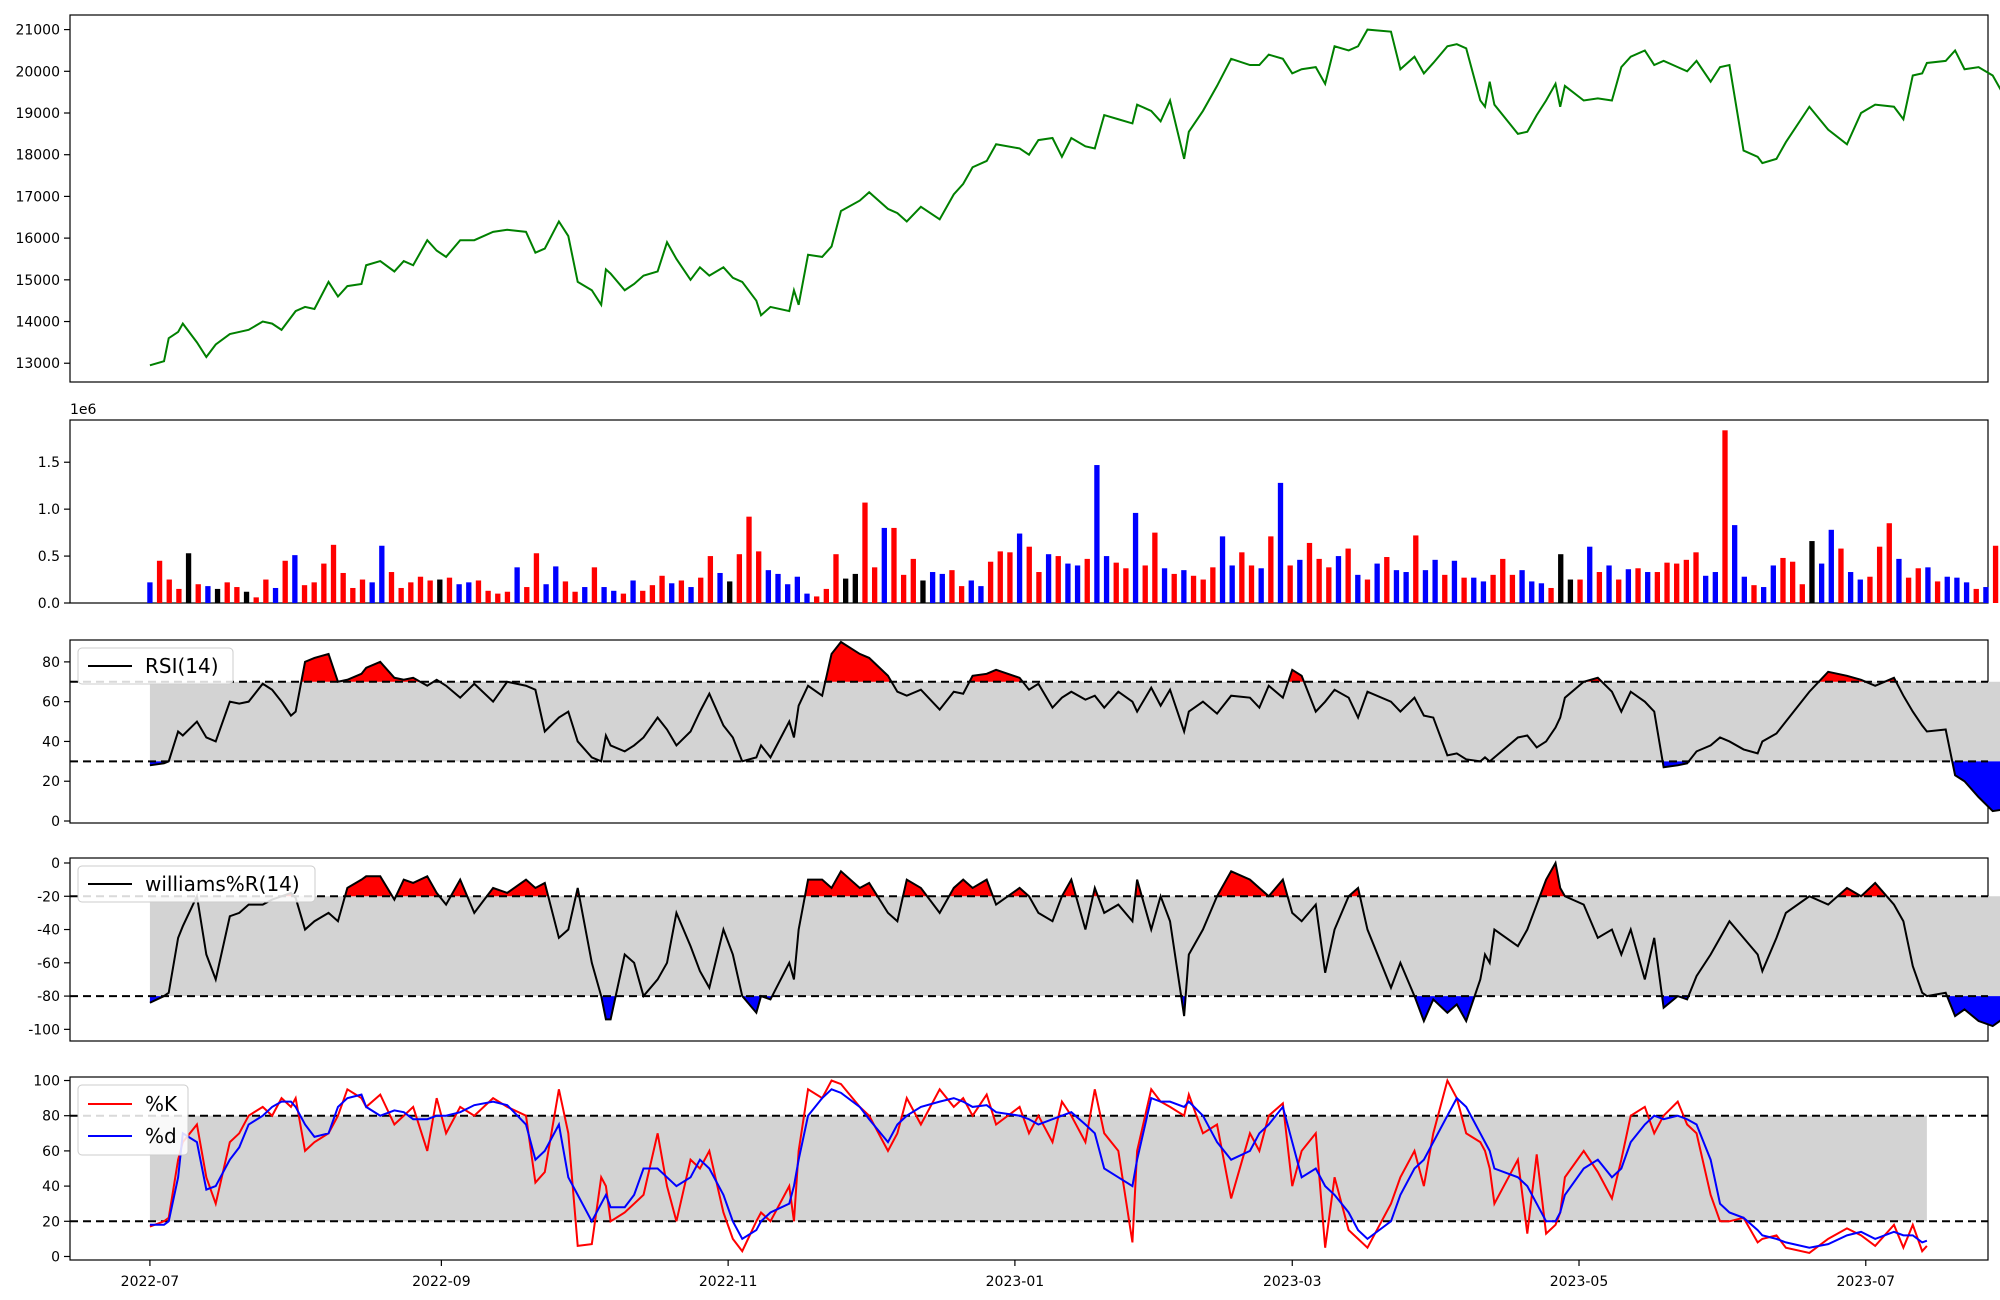 This screenshot has width=2000, height=1300. What do you see at coordinates (1074, 944) in the screenshot?
I see `williams-fills` at bounding box center [1074, 944].